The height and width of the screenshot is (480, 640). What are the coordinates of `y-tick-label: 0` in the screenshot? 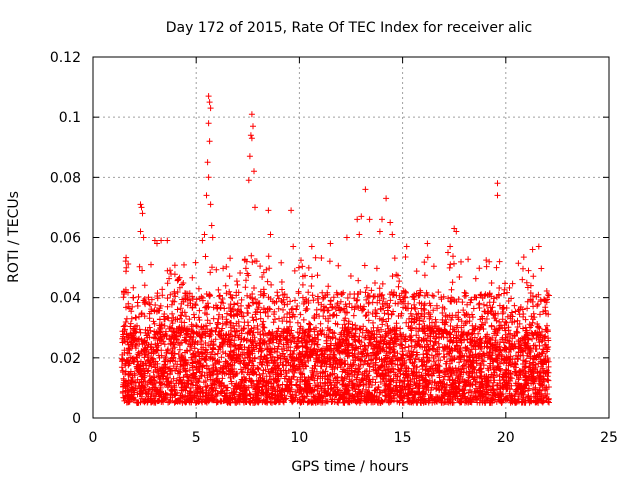 It's located at (76, 419).